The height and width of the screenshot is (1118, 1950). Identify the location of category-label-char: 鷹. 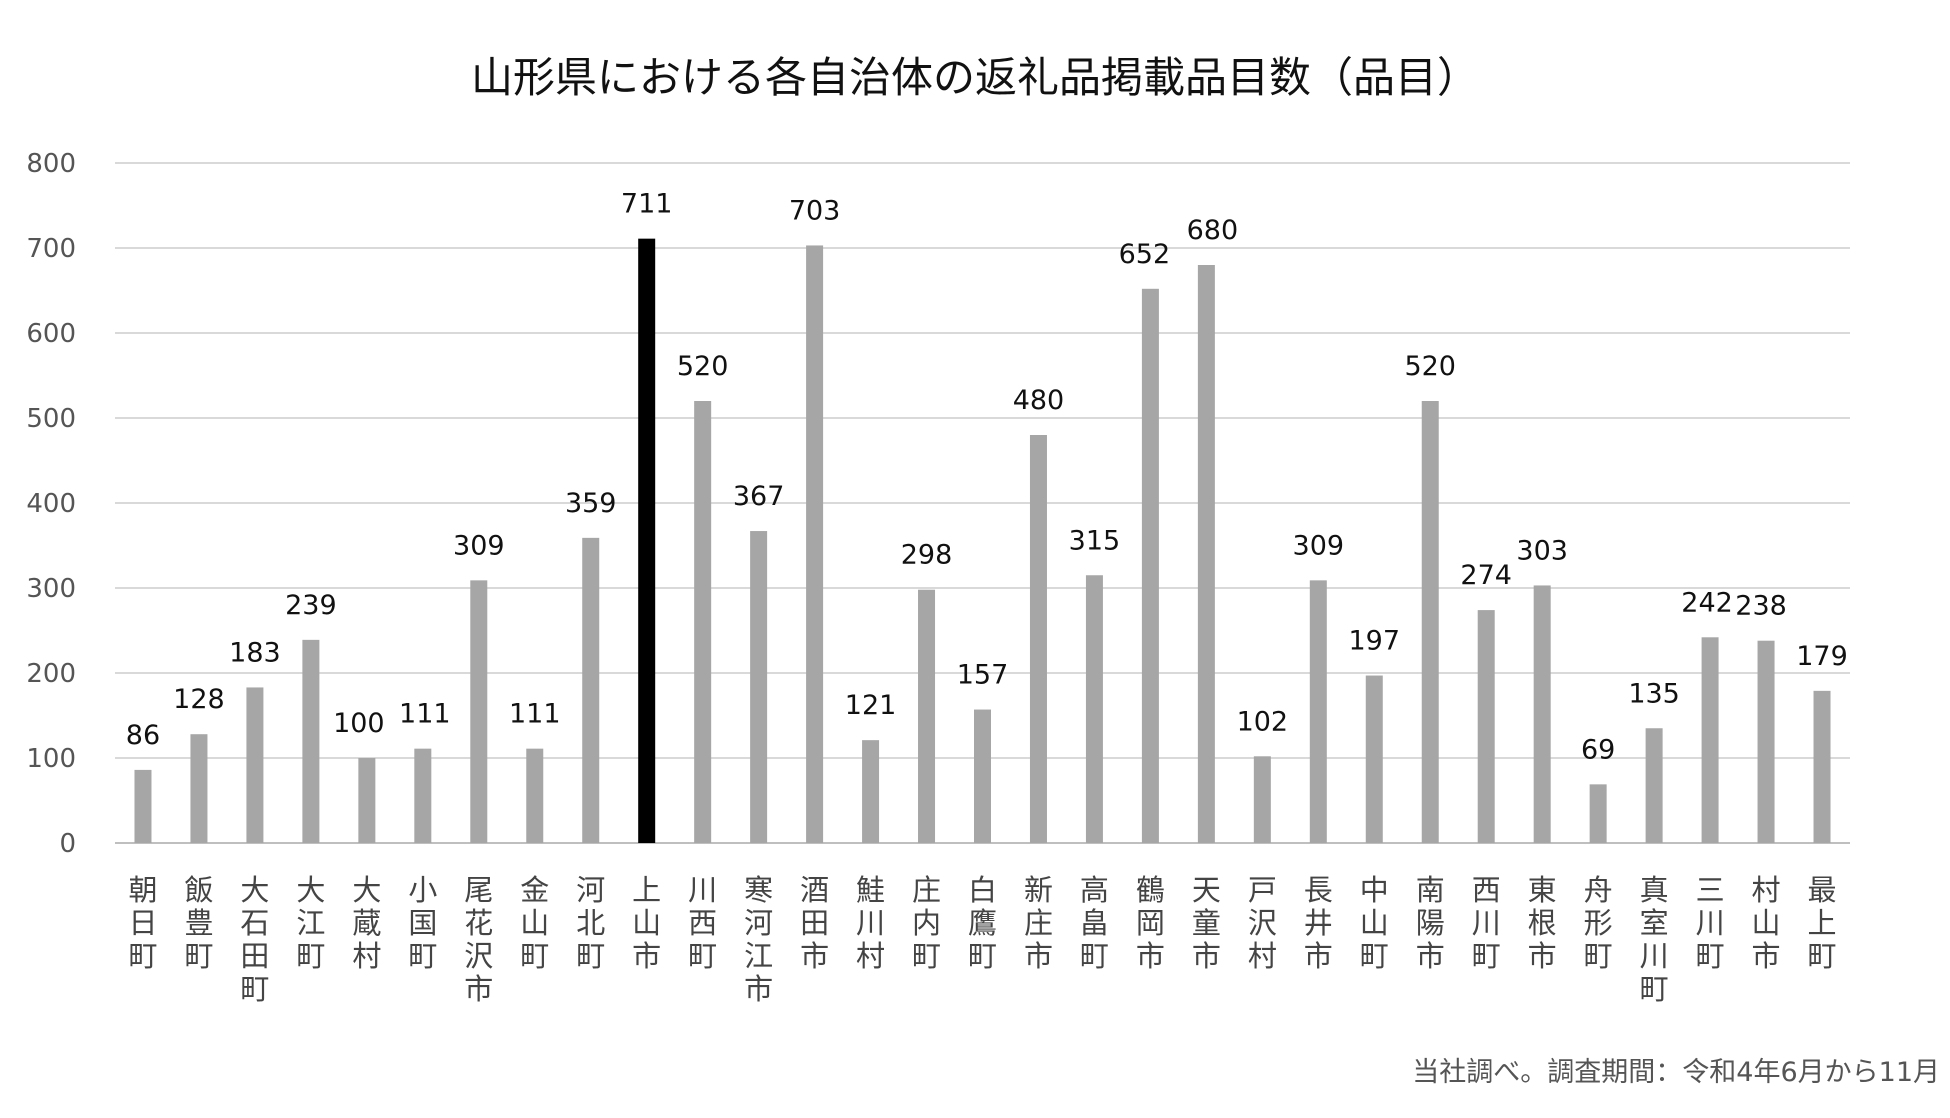
(982, 923).